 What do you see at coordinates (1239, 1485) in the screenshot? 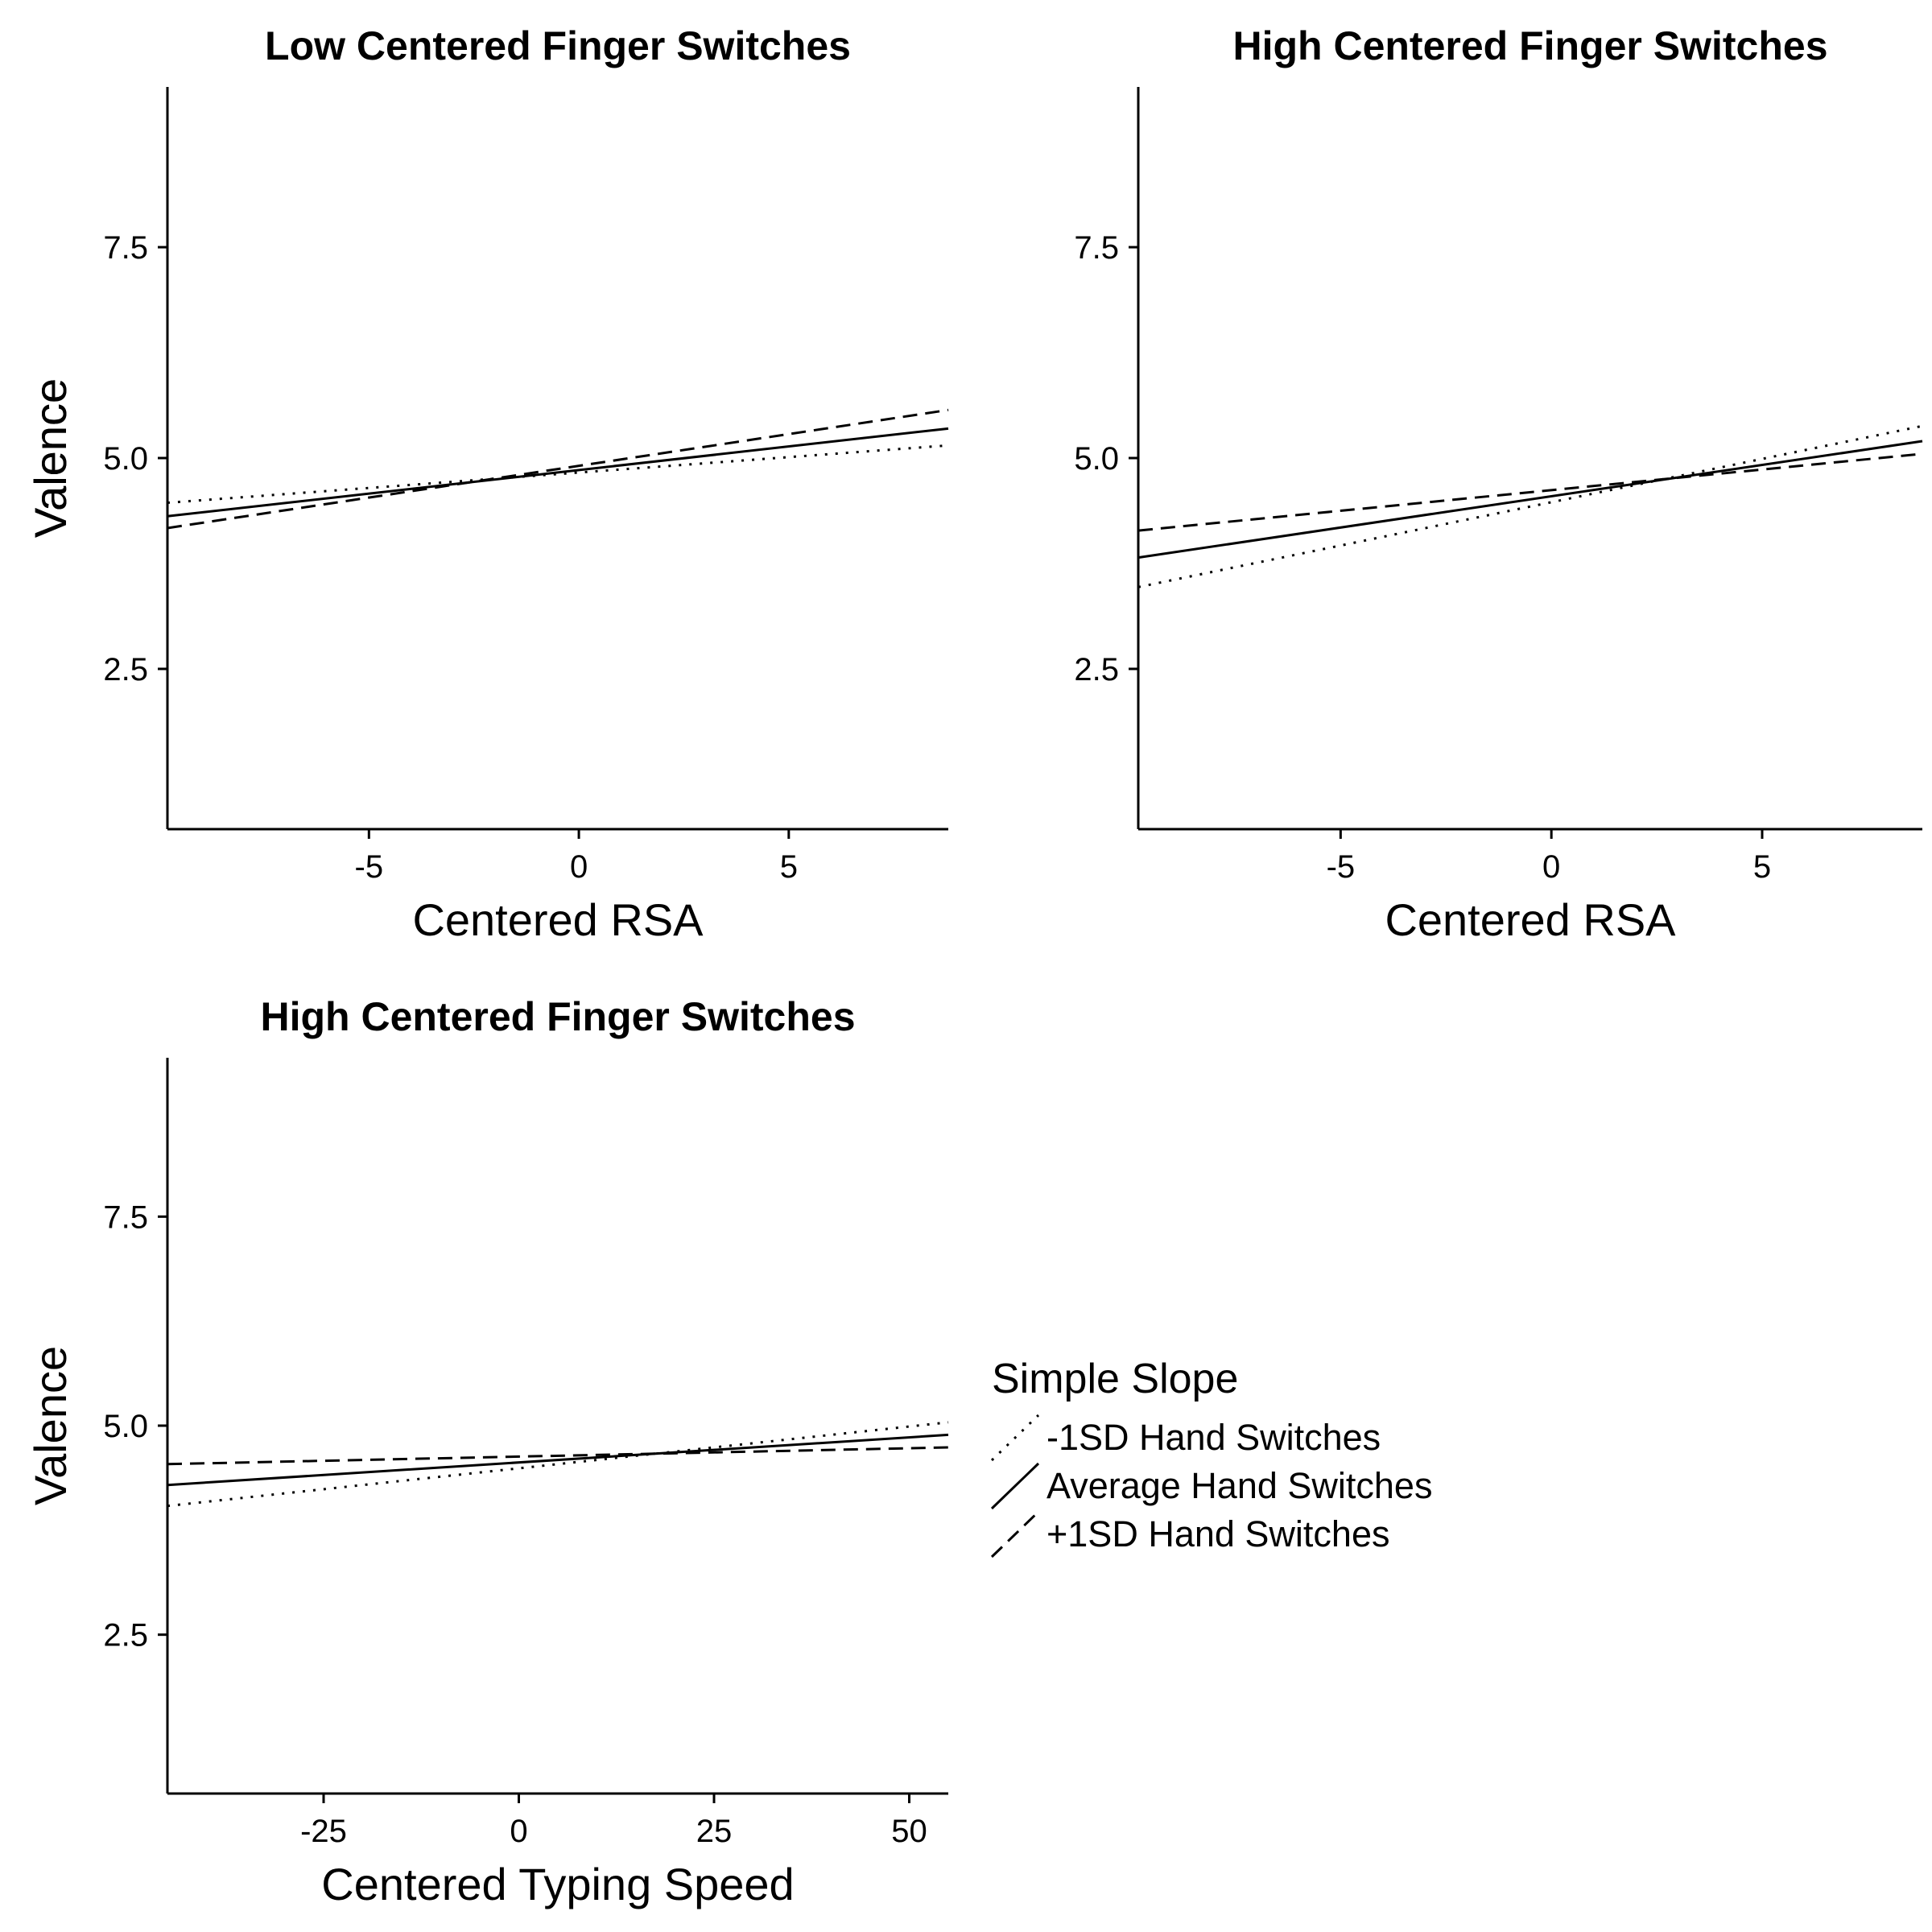
I see `legend-label: Average Hand Switches` at bounding box center [1239, 1485].